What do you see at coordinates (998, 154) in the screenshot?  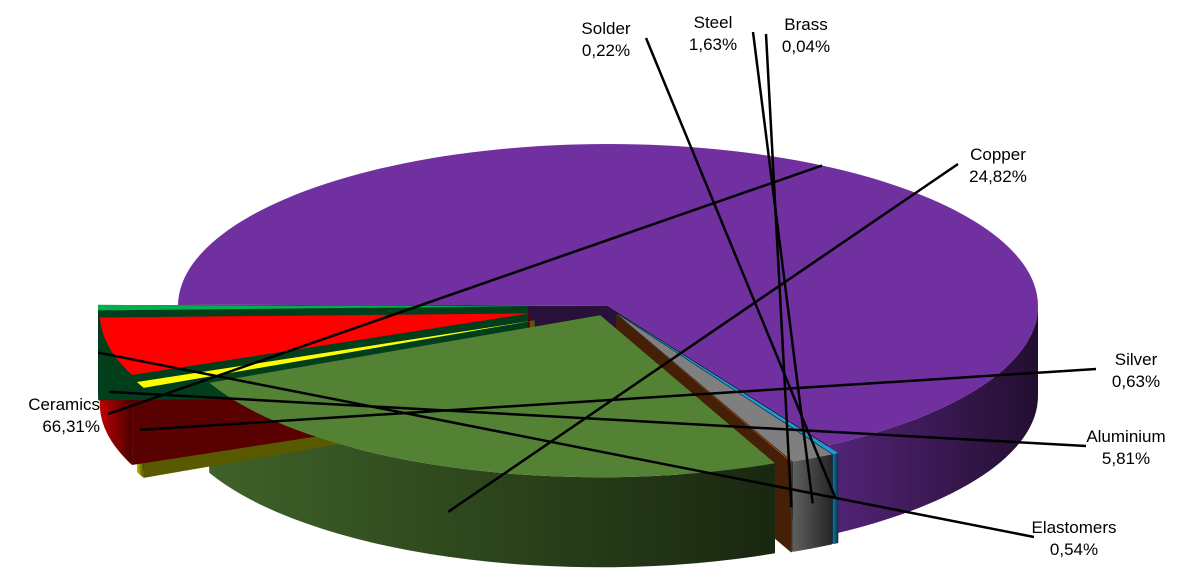 I see `slice-label-copper: Copper` at bounding box center [998, 154].